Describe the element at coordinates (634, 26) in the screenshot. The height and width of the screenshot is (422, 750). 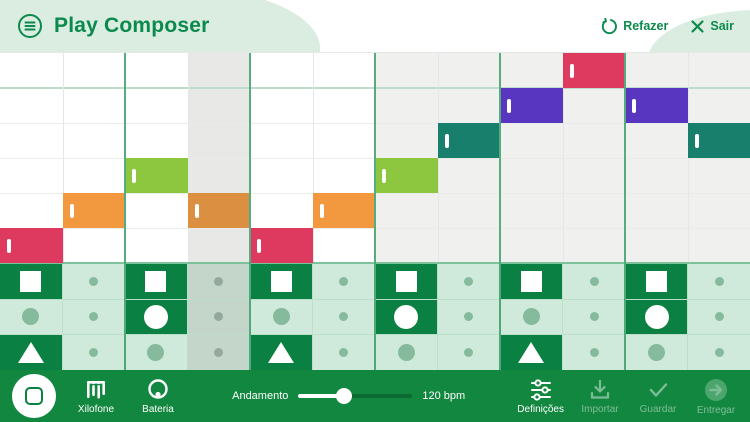
I see `redo-button: Refazer` at that location.